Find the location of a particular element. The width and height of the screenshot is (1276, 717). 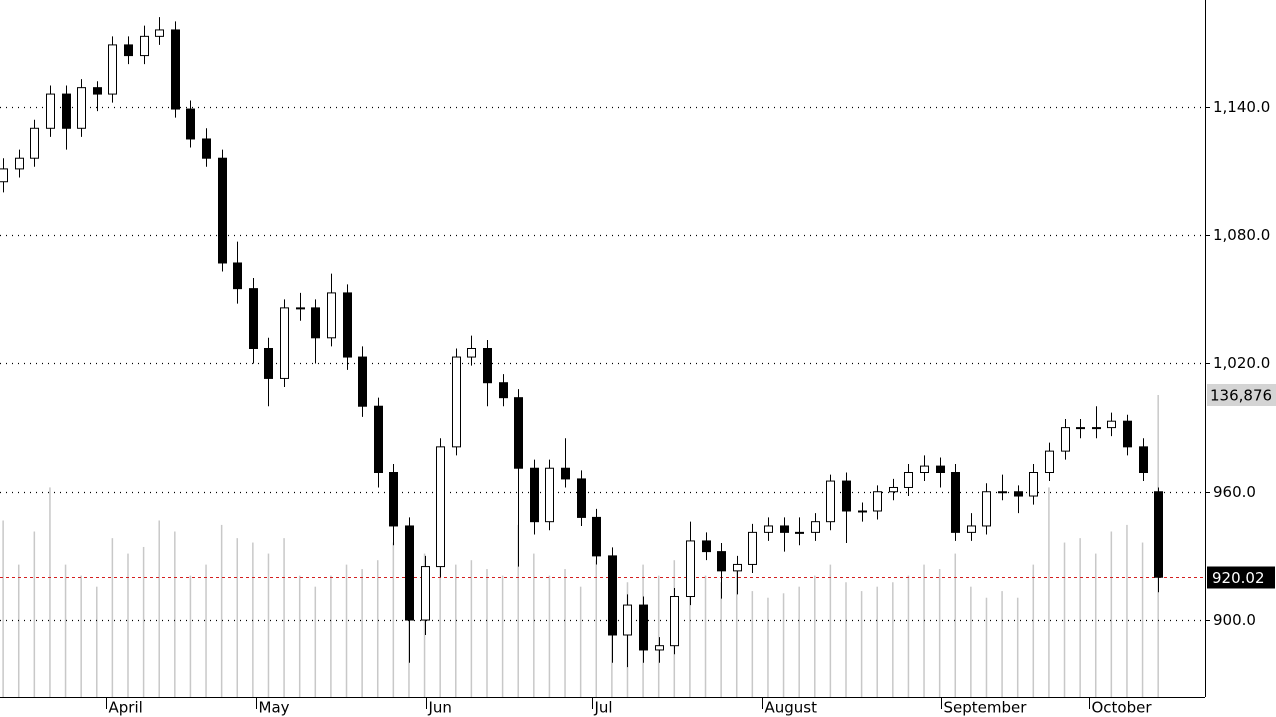

last-price-box is located at coordinates (1241, 577).